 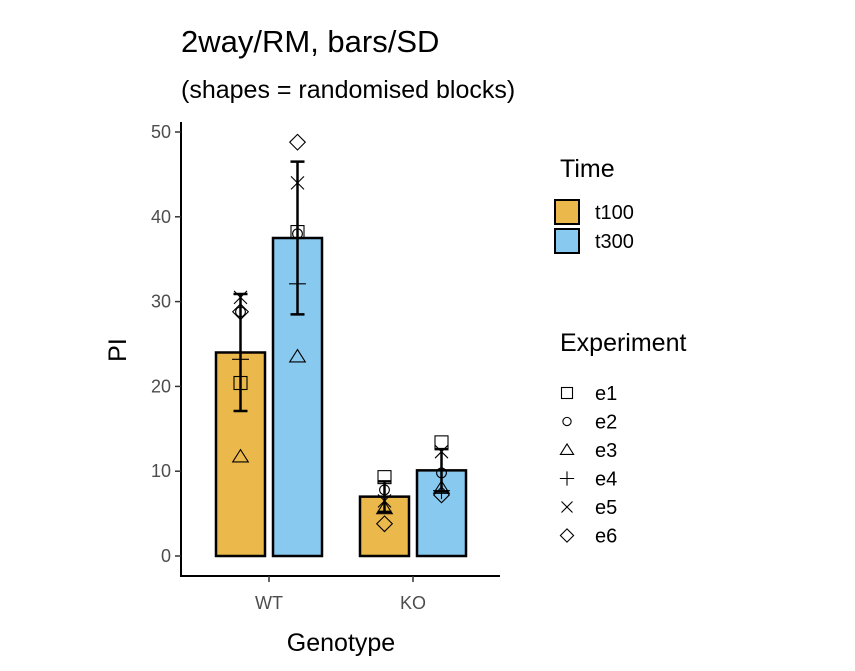 What do you see at coordinates (240, 352) in the screenshot?
I see `error-bar-t100-WT` at bounding box center [240, 352].